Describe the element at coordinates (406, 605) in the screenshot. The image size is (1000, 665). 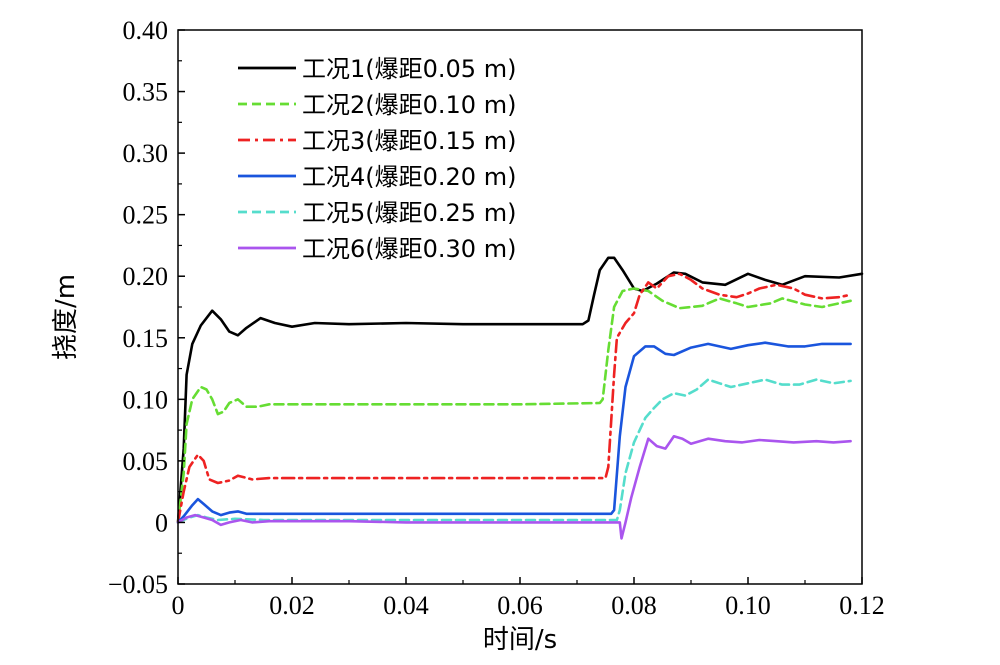
I see `x-tick-label: 0.04` at that location.